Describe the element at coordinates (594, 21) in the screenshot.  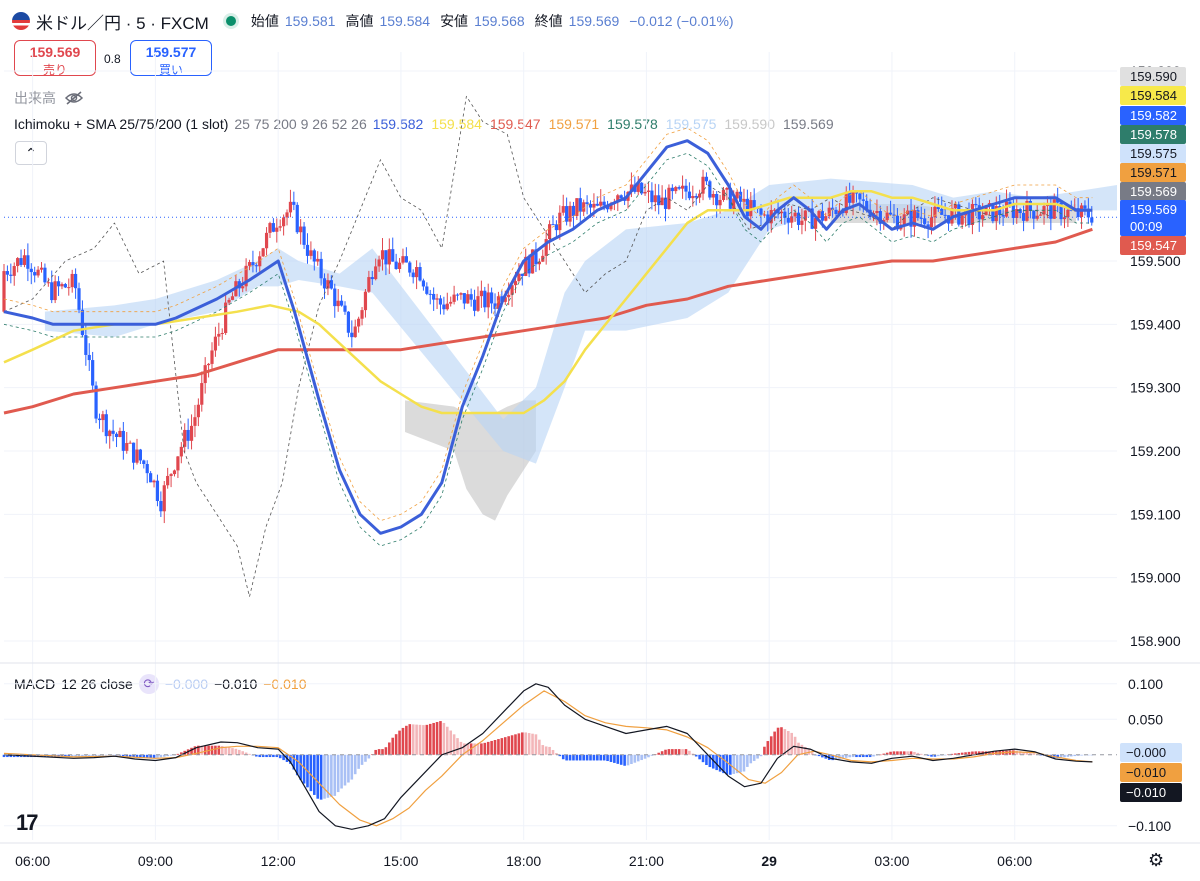
I see `close-value: 159.569` at that location.